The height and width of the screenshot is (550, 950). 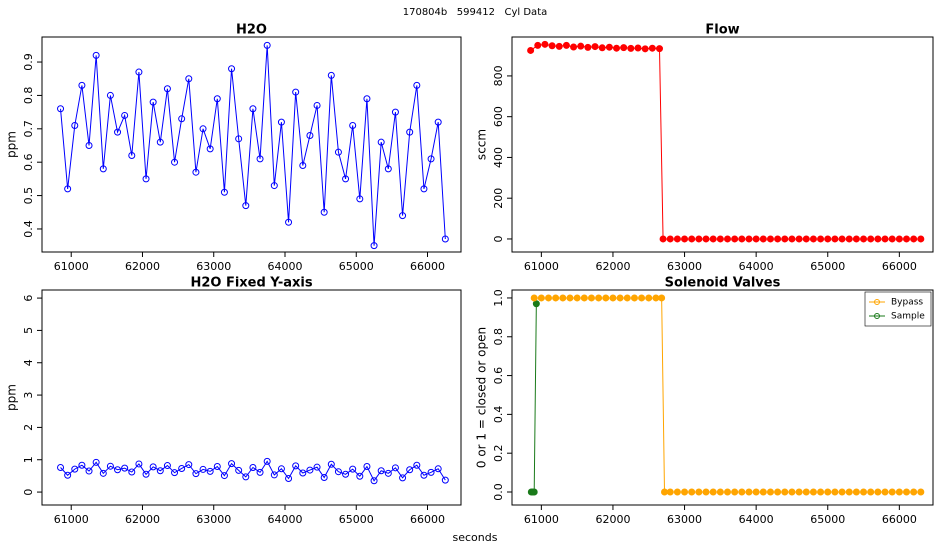 I want to click on y-tick-label: 0.6, so click(x=28, y=162).